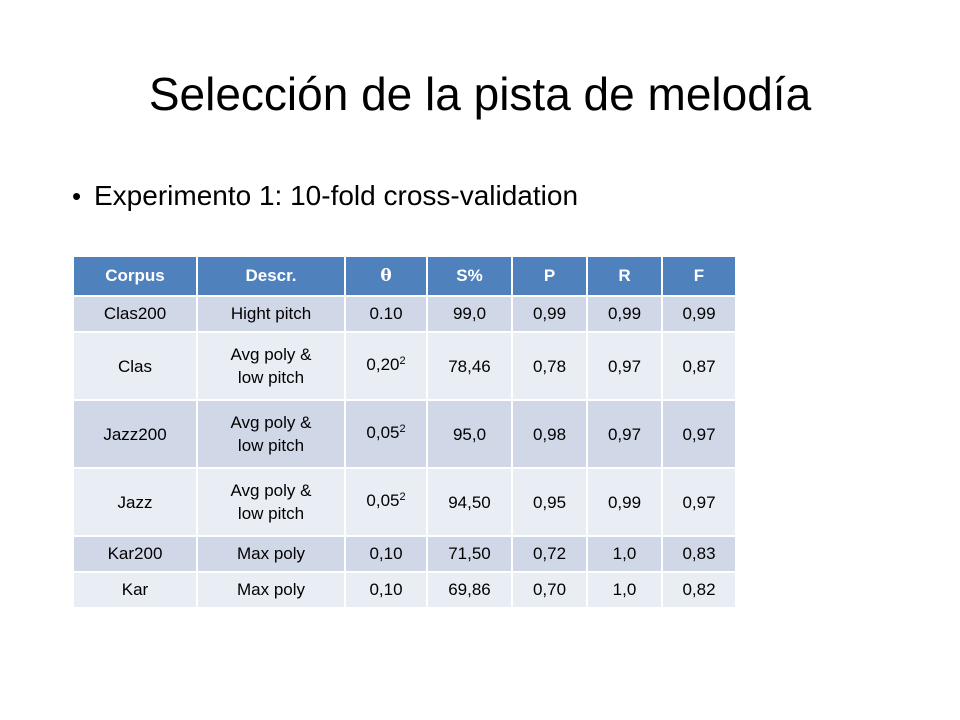  What do you see at coordinates (271, 276) in the screenshot?
I see `header-descr: Descr.` at bounding box center [271, 276].